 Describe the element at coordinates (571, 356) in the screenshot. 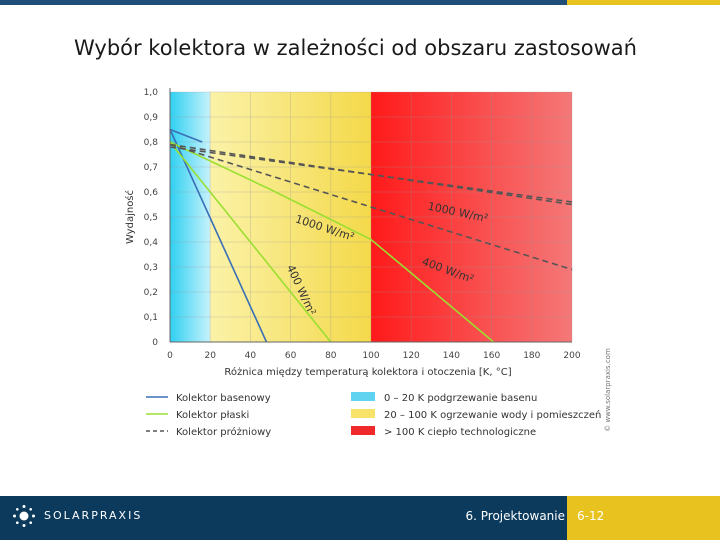

I see `x-tick-label: 200` at that location.